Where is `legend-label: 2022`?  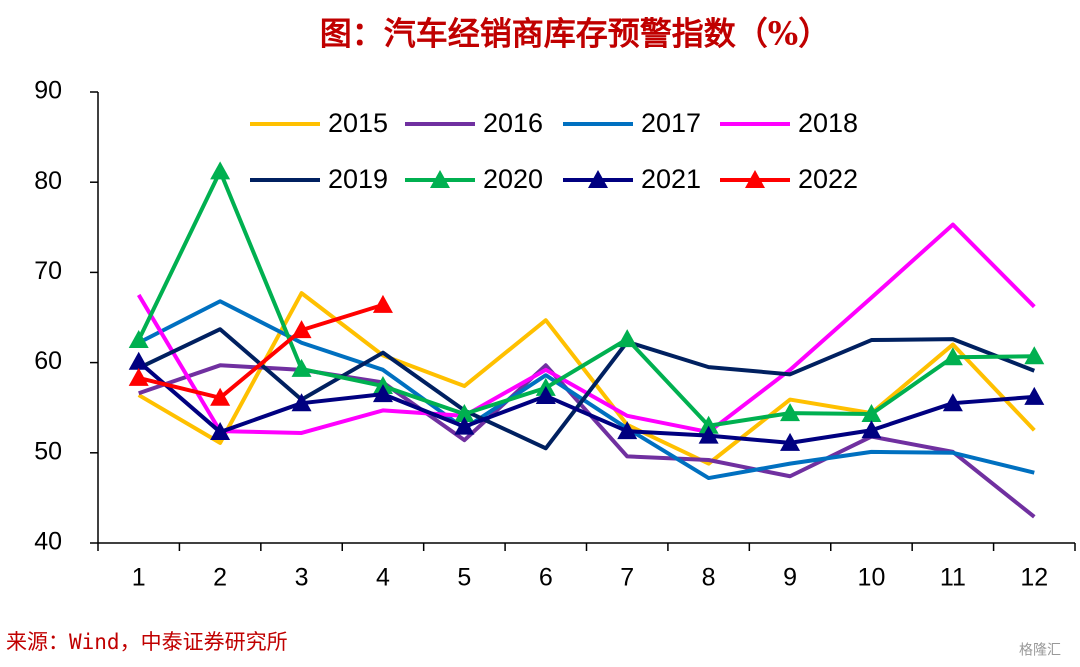
legend-label: 2022 is located at coordinates (828, 179).